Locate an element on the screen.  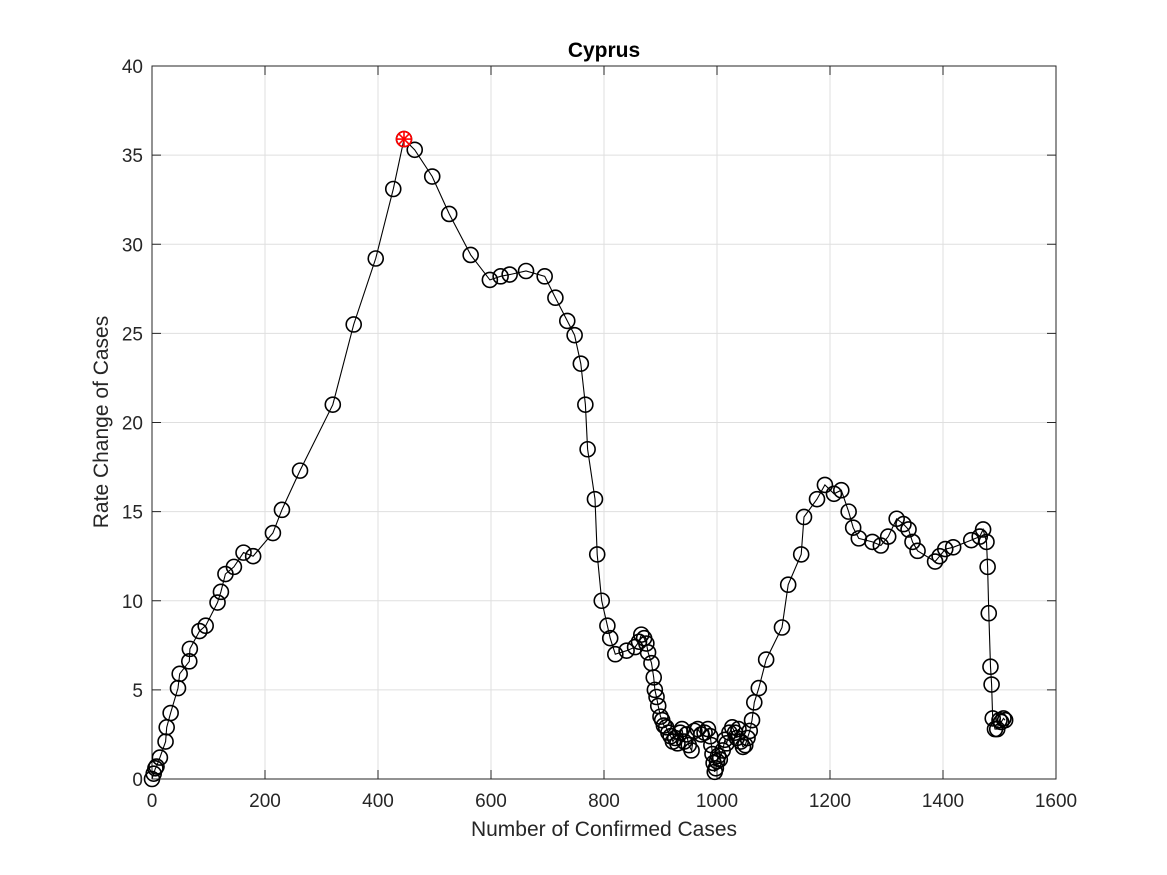
x-tick-label: 1400 is located at coordinates (943, 801).